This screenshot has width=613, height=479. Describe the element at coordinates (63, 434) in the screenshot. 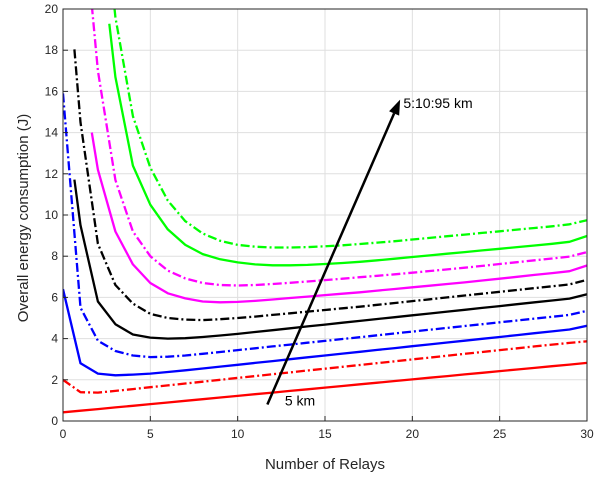

I see `x-tick-label: 0` at that location.